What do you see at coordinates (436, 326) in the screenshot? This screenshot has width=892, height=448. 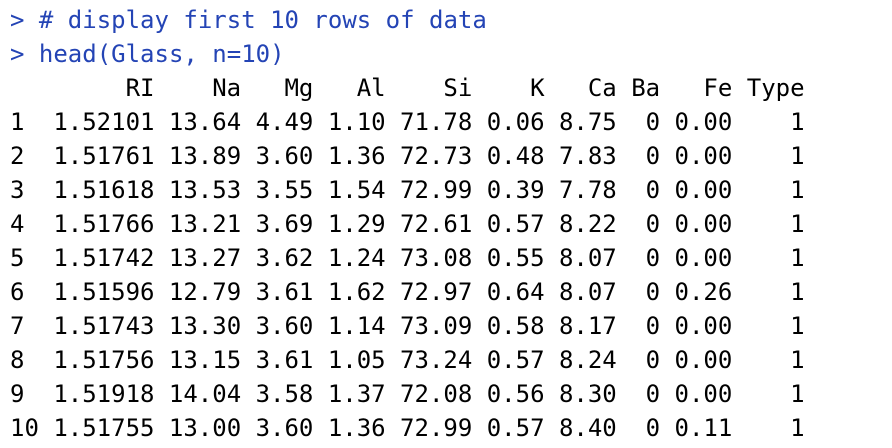 I see `cell: 73.09` at bounding box center [436, 326].